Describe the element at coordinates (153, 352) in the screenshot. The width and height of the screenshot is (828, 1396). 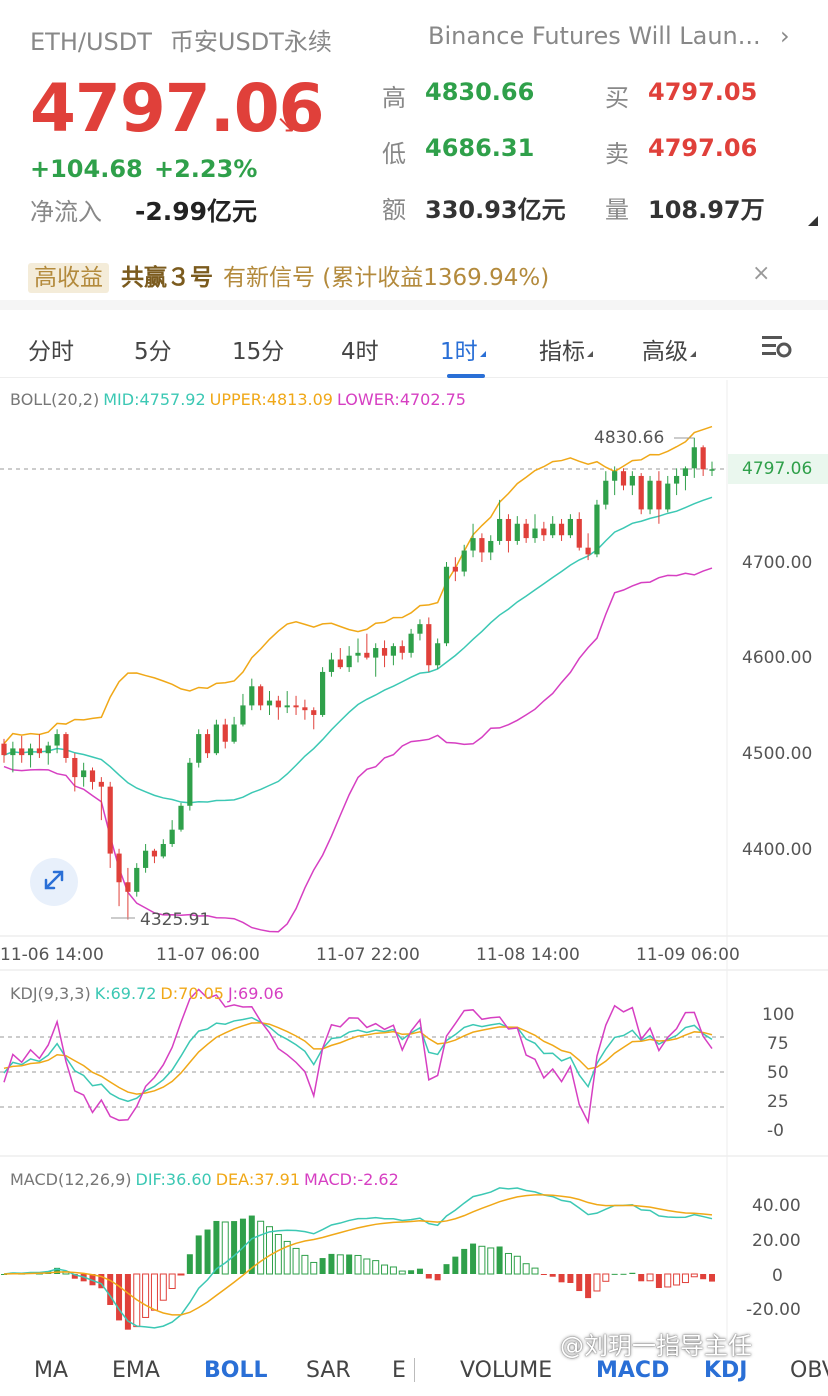
I see `tab-5m: 5分` at that location.